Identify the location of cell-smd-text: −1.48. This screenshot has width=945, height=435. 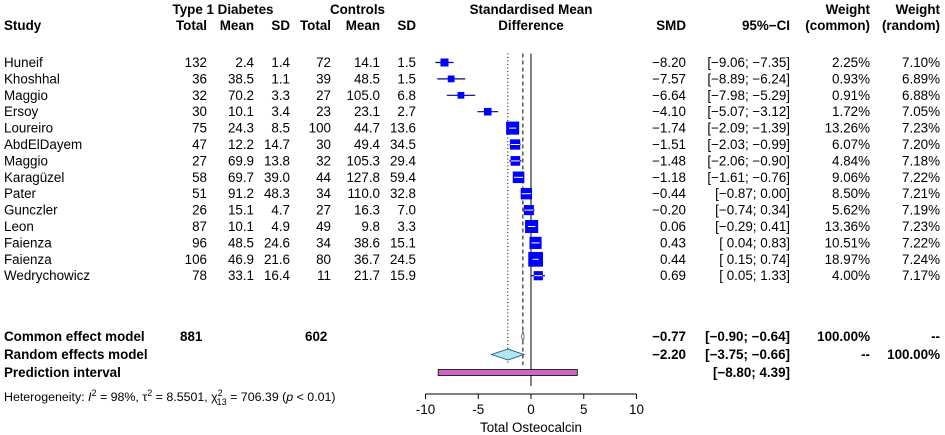
(669, 160).